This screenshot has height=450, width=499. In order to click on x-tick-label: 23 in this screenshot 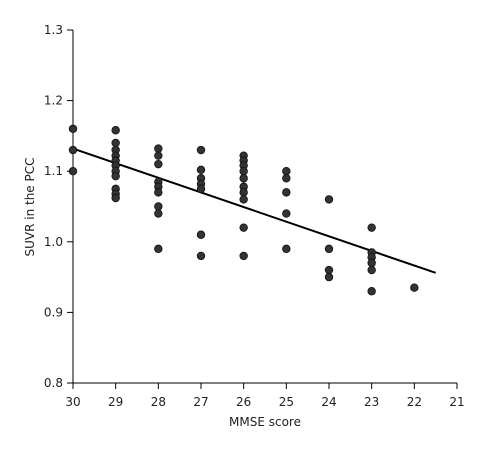, I will do `click(371, 402)`.